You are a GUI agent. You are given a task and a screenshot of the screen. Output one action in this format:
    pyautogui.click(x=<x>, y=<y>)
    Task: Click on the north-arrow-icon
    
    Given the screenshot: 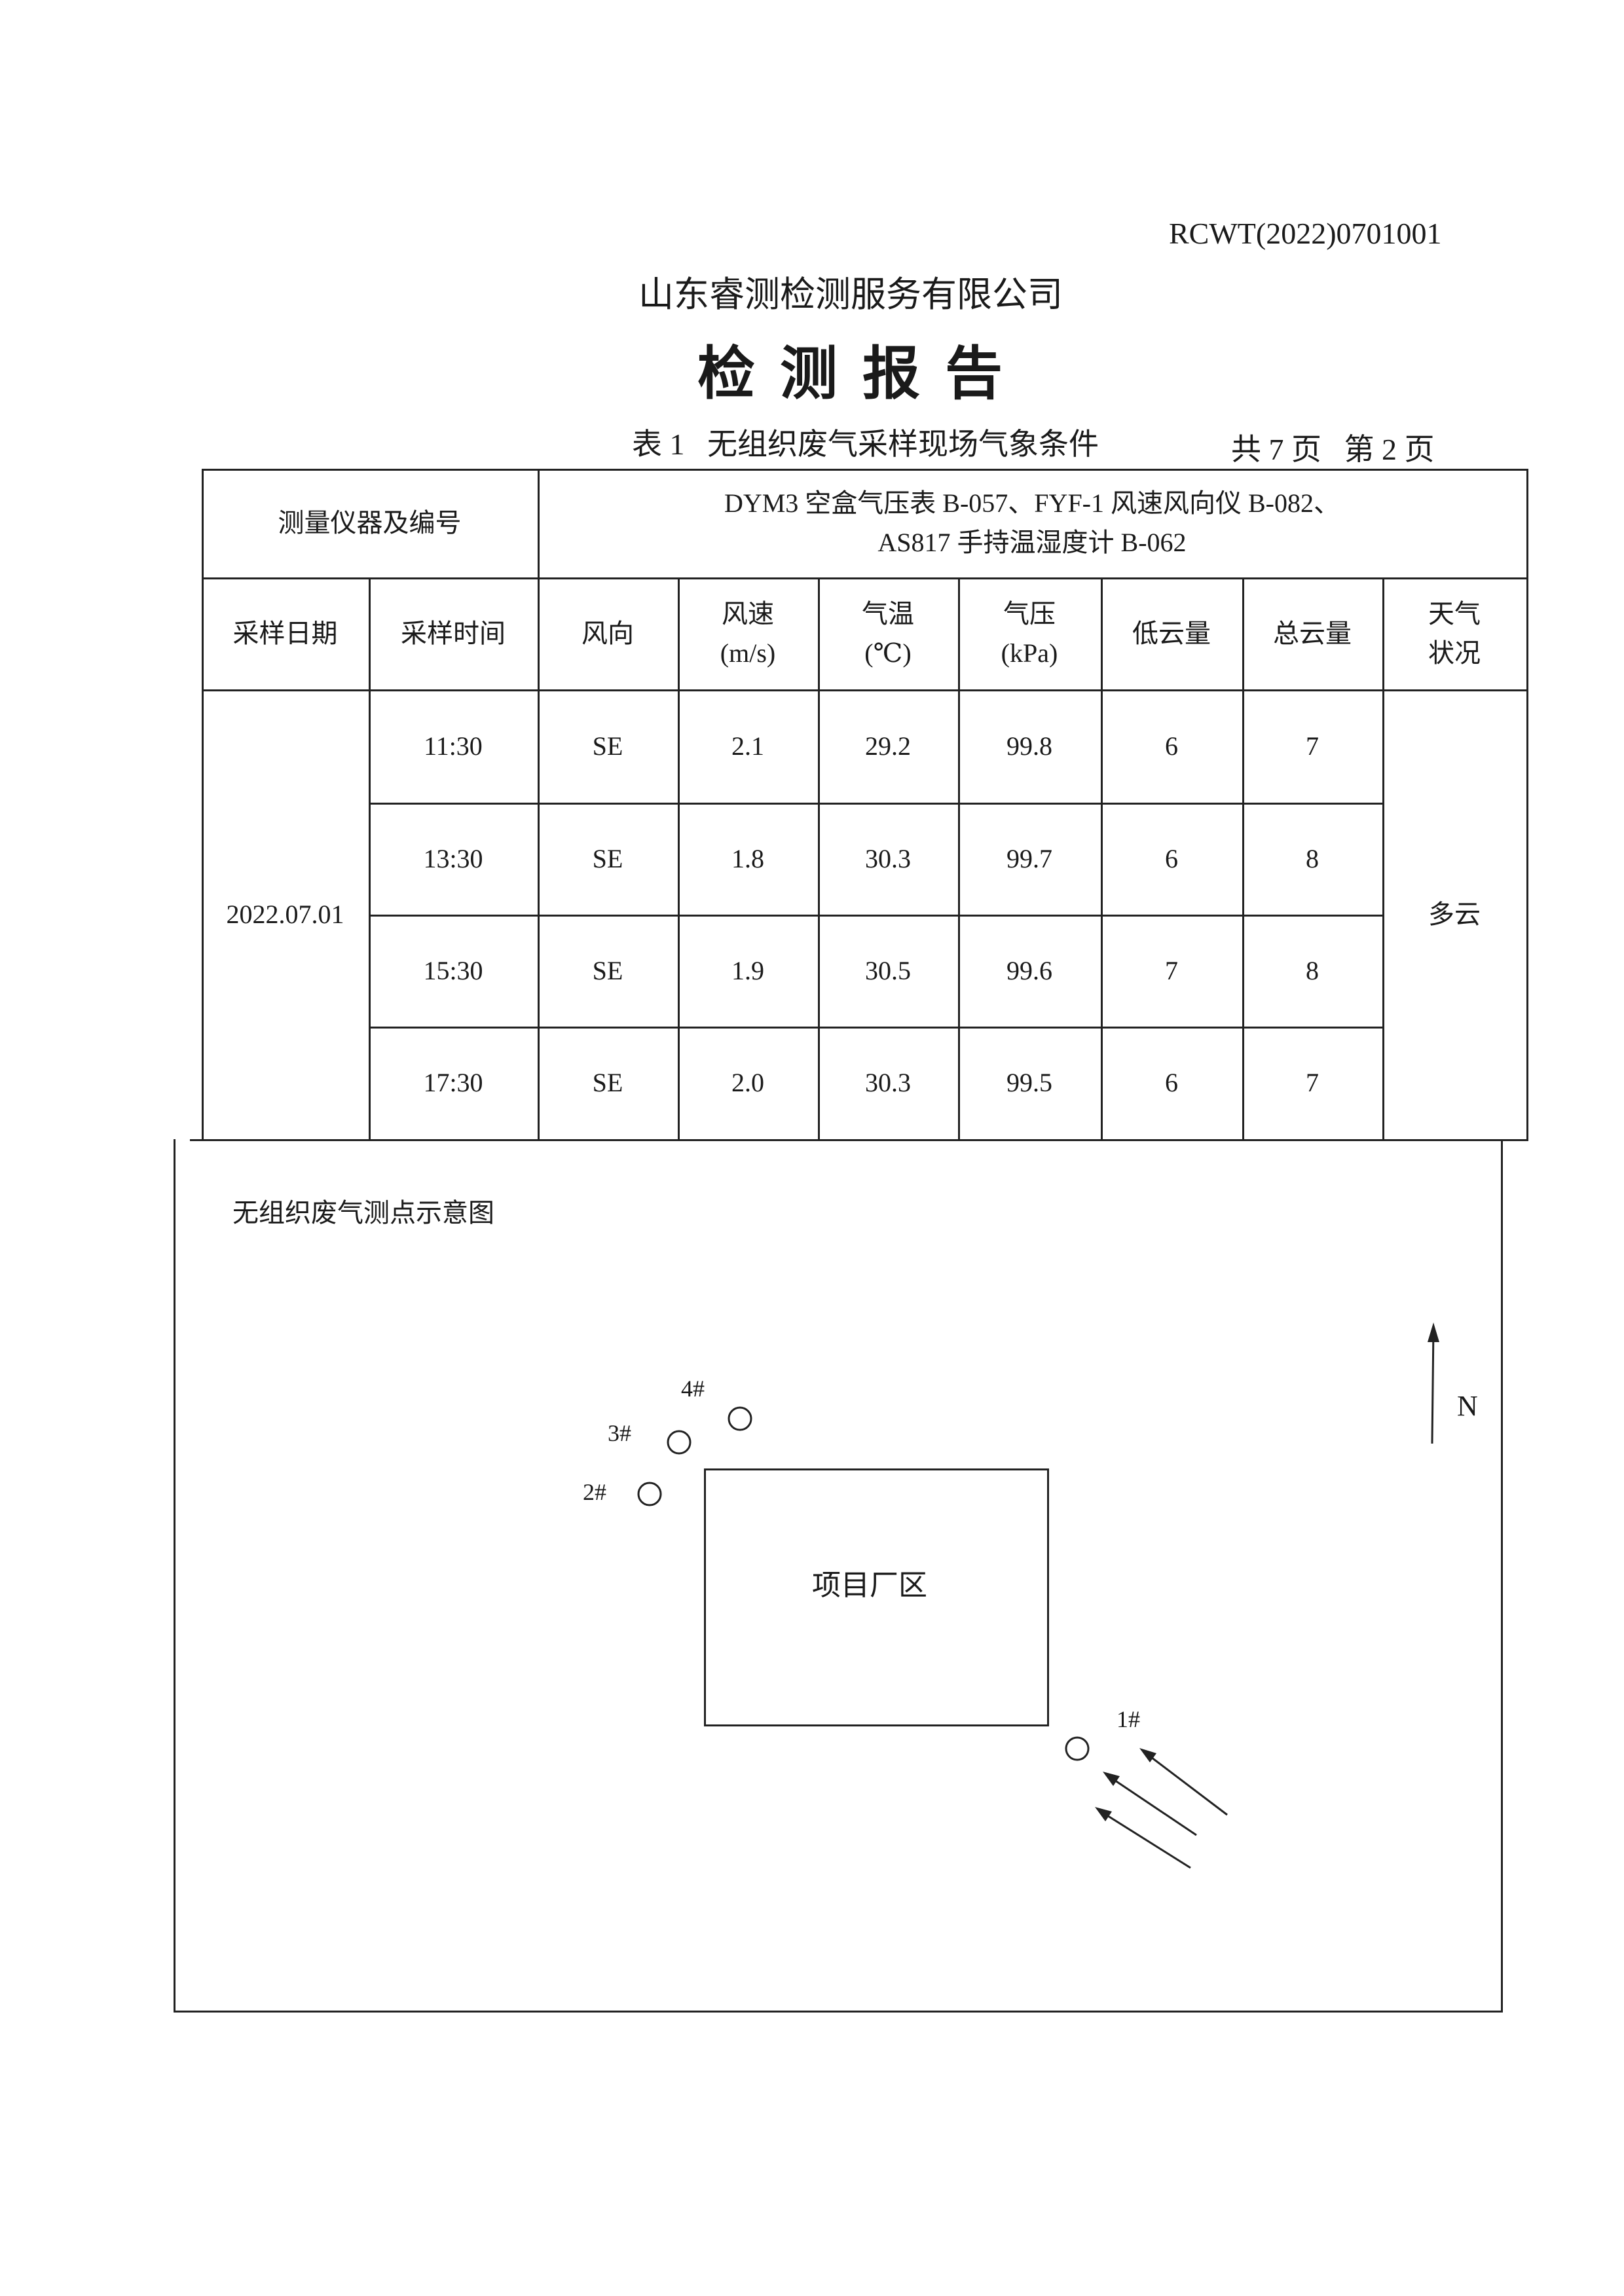 What is the action you would take?
    pyautogui.click(x=1433, y=1385)
    